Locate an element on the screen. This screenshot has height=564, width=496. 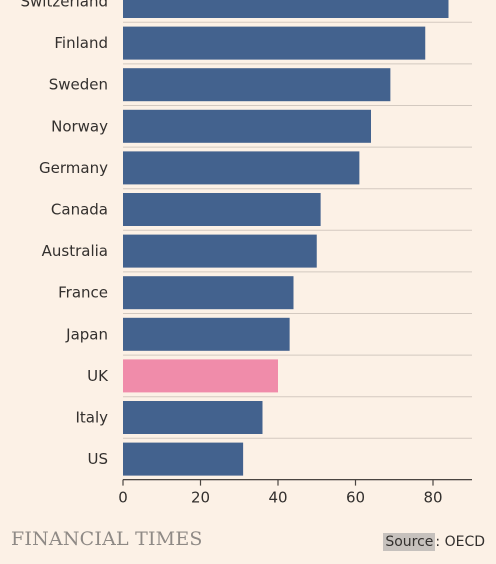
category-label-us: US is located at coordinates (97, 459).